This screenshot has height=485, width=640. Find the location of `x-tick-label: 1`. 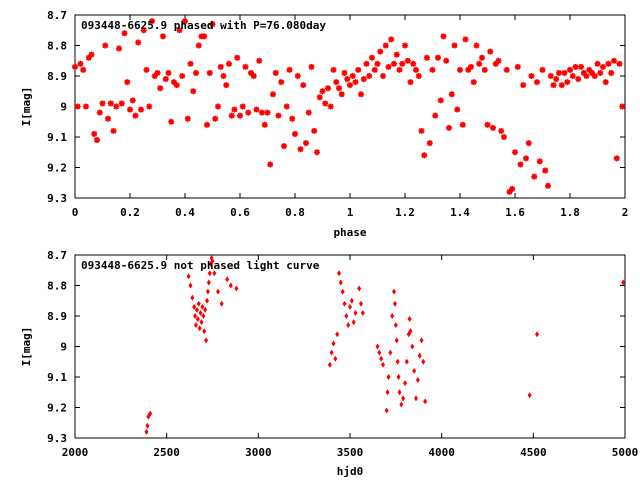

x-tick-label: 1 is located at coordinates (350, 212).